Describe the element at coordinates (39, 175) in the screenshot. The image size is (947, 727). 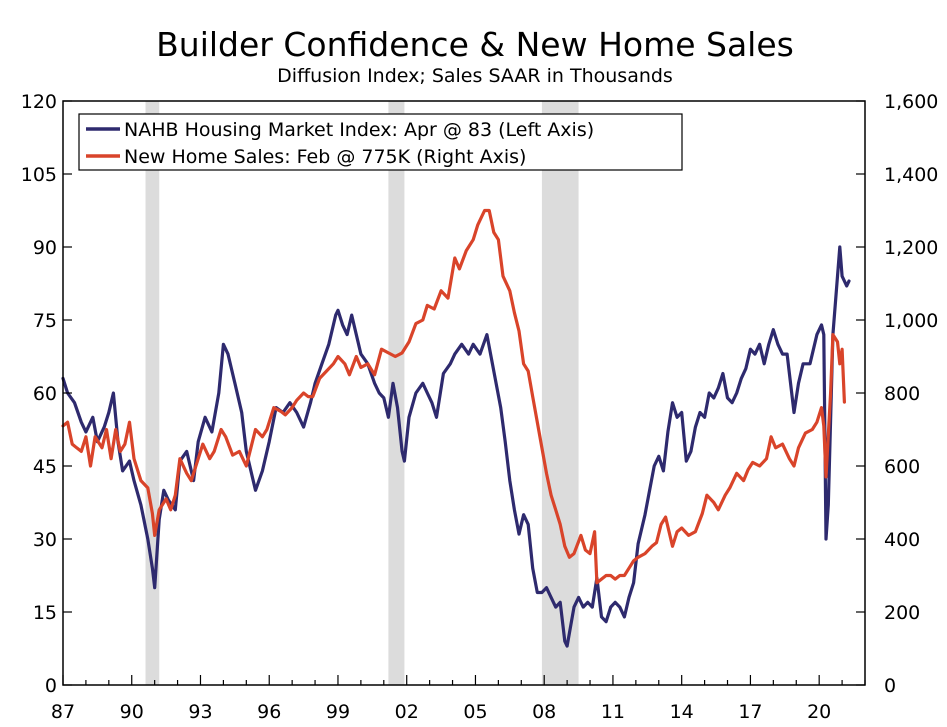
I see `left-tick-label-7: 105` at that location.